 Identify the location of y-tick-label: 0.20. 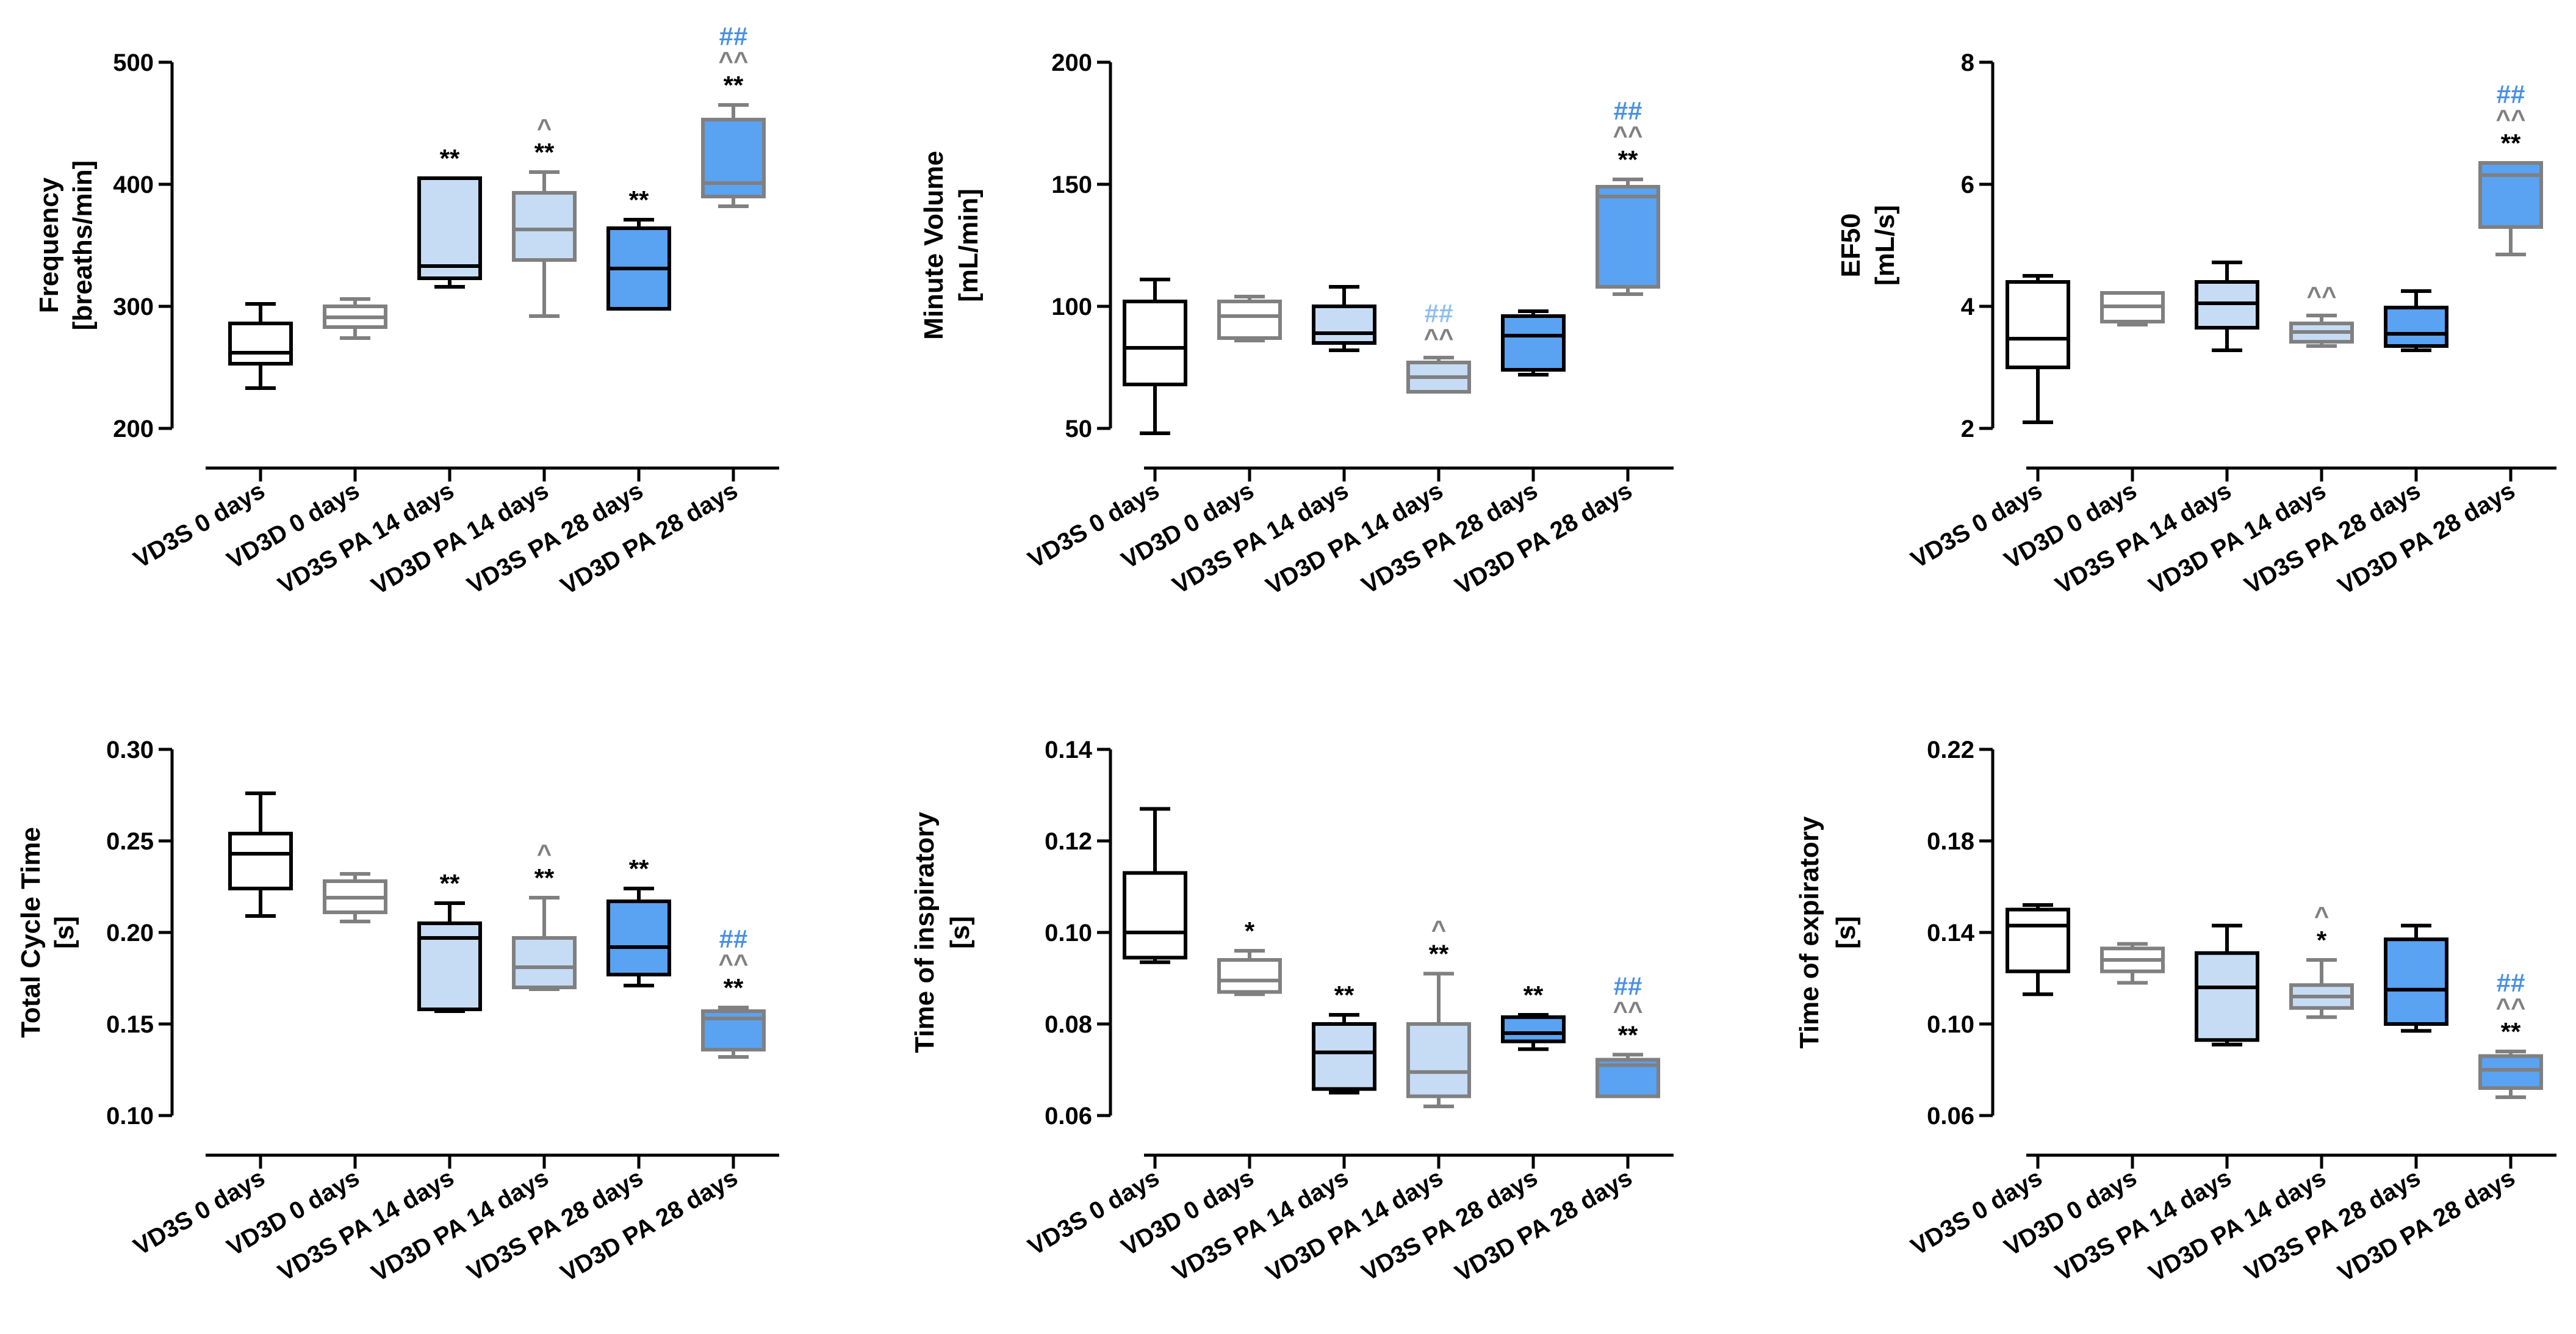
(130, 933).